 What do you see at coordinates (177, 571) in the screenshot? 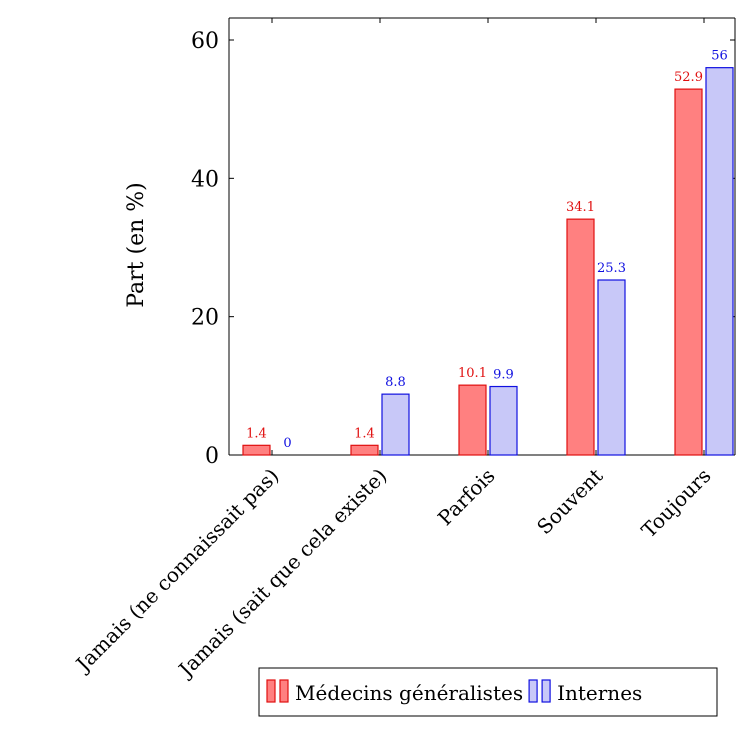
I see `x-tick-label: Jamais (ne connaissait pas)` at bounding box center [177, 571].